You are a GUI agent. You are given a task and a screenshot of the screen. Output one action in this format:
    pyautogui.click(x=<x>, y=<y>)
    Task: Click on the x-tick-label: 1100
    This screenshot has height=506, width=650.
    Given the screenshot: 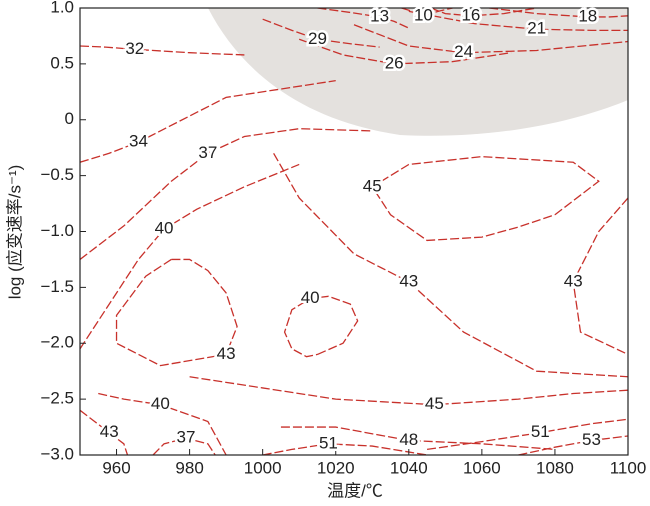 What is the action you would take?
    pyautogui.click(x=628, y=467)
    